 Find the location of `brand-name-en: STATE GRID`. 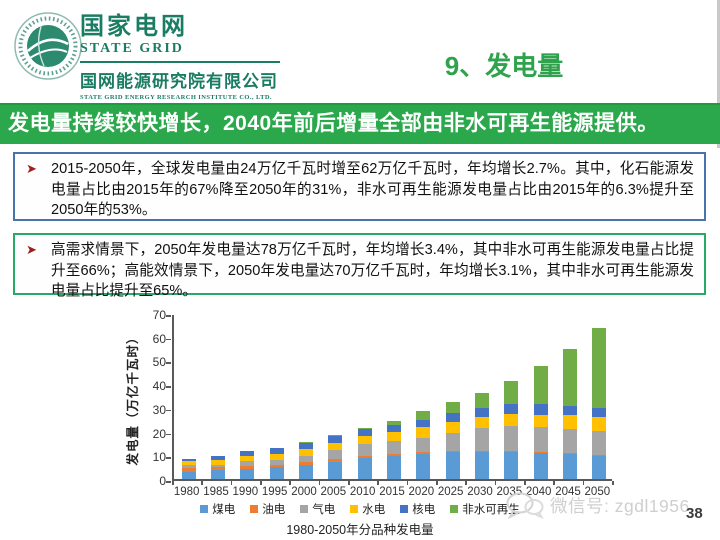

brand-name-en: STATE GRID is located at coordinates (132, 49).